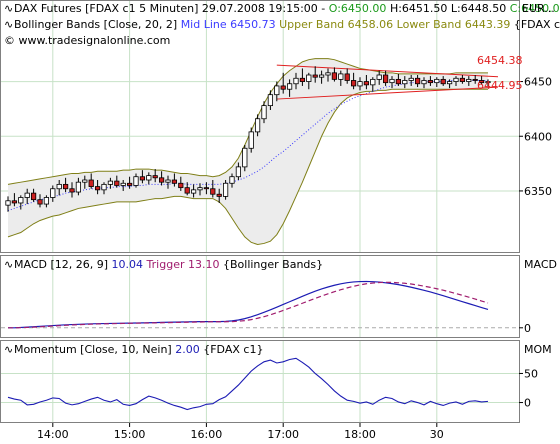 The width and height of the screenshot is (560, 444). What do you see at coordinates (8, 349) in the screenshot?
I see `momentum-icon: ∿` at bounding box center [8, 349].